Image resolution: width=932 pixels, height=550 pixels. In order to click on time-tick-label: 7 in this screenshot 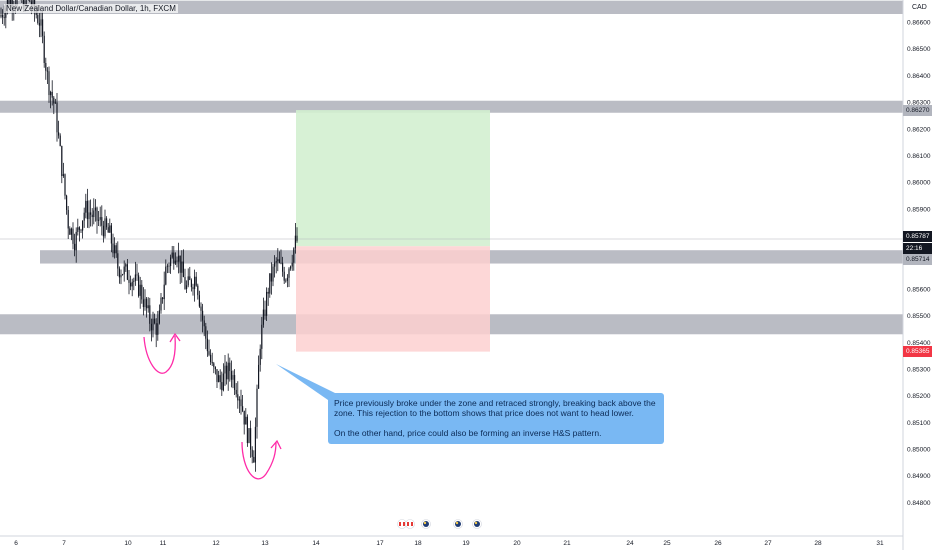, I will do `click(64, 543)`.